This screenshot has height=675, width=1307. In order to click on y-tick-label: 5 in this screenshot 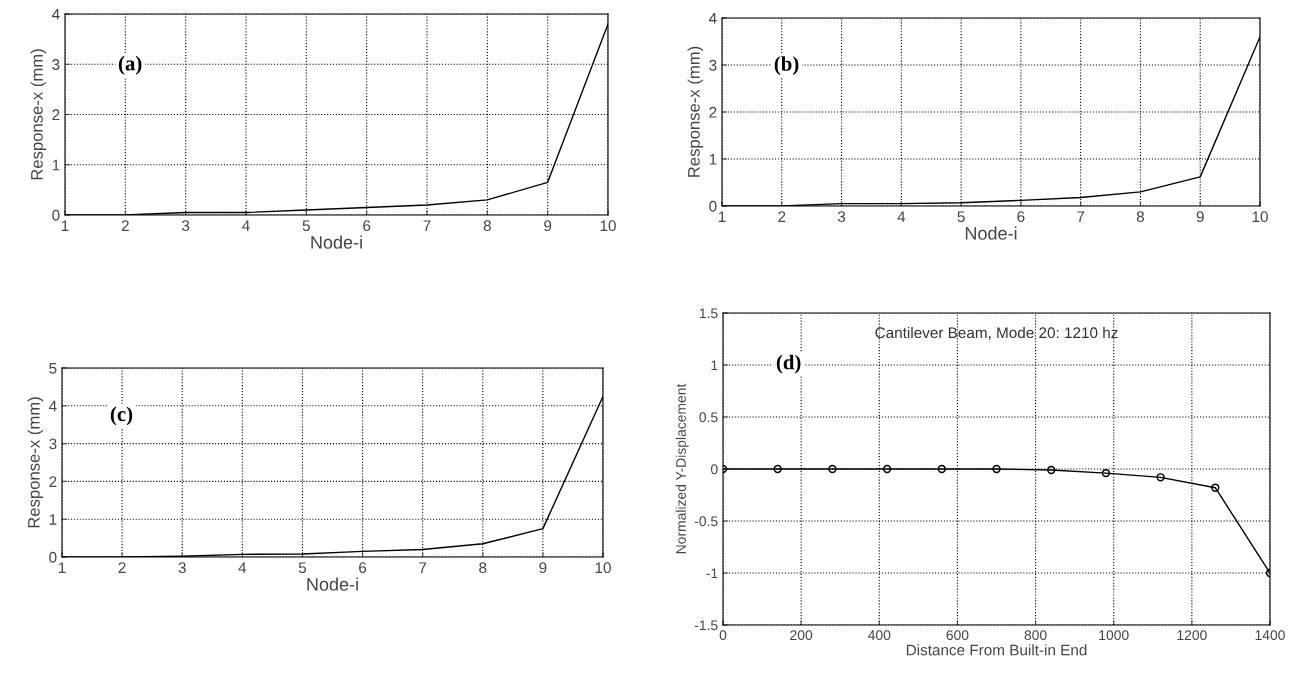, I will do `click(53, 368)`.